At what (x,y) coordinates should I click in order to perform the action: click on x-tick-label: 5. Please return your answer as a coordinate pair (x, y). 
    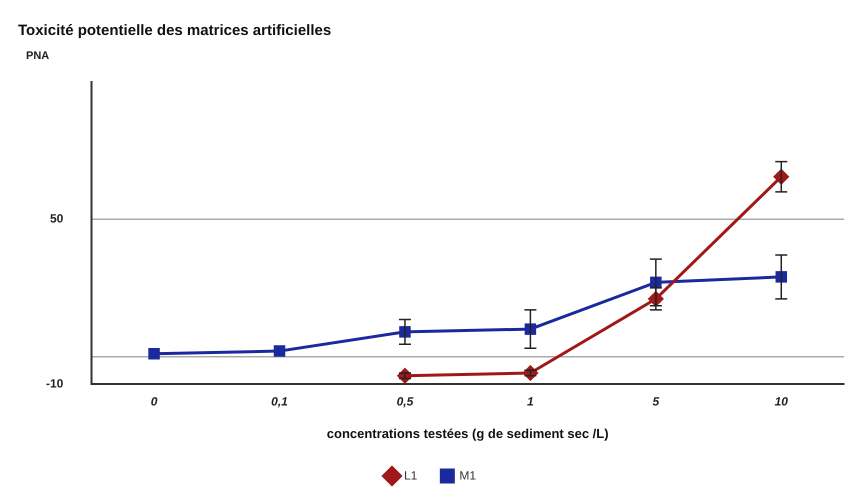
    Looking at the image, I should click on (656, 401).